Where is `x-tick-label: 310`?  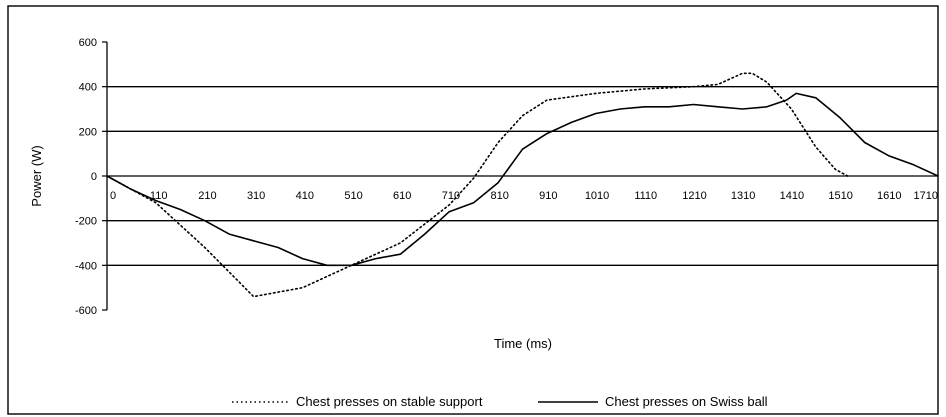
x-tick-label: 310 is located at coordinates (256, 196).